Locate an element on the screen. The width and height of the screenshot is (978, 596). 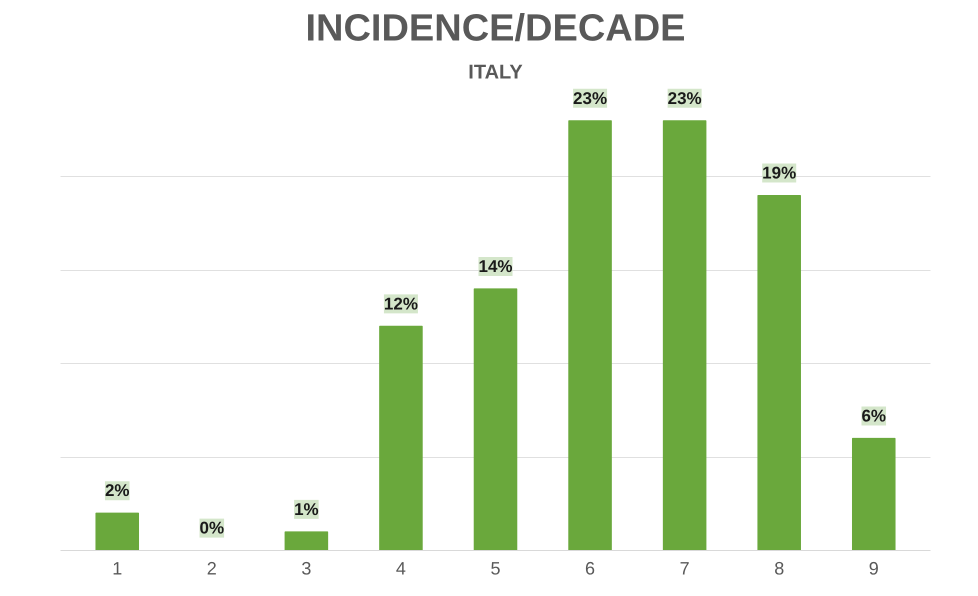
chart-subtitle: ITALY is located at coordinates (496, 73).